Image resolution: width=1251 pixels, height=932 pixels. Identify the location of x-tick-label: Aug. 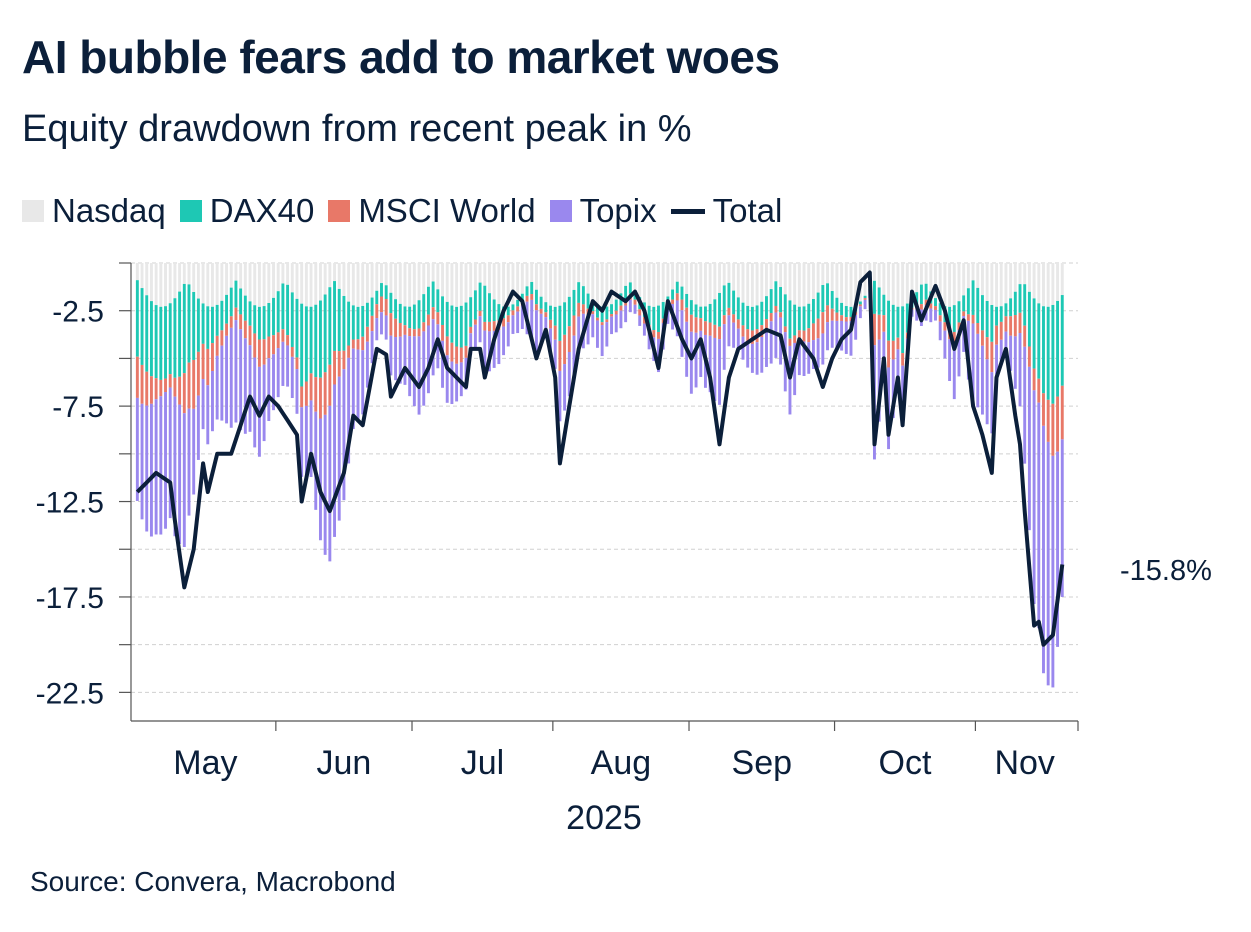
(621, 763).